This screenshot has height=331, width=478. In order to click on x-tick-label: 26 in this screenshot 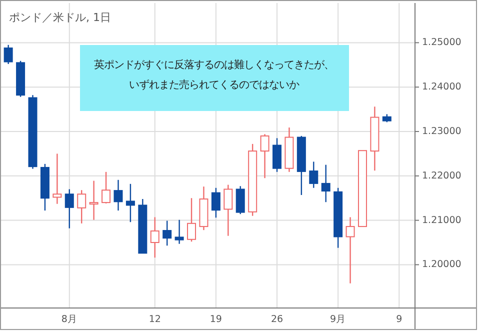, I will do `click(277, 319)`.